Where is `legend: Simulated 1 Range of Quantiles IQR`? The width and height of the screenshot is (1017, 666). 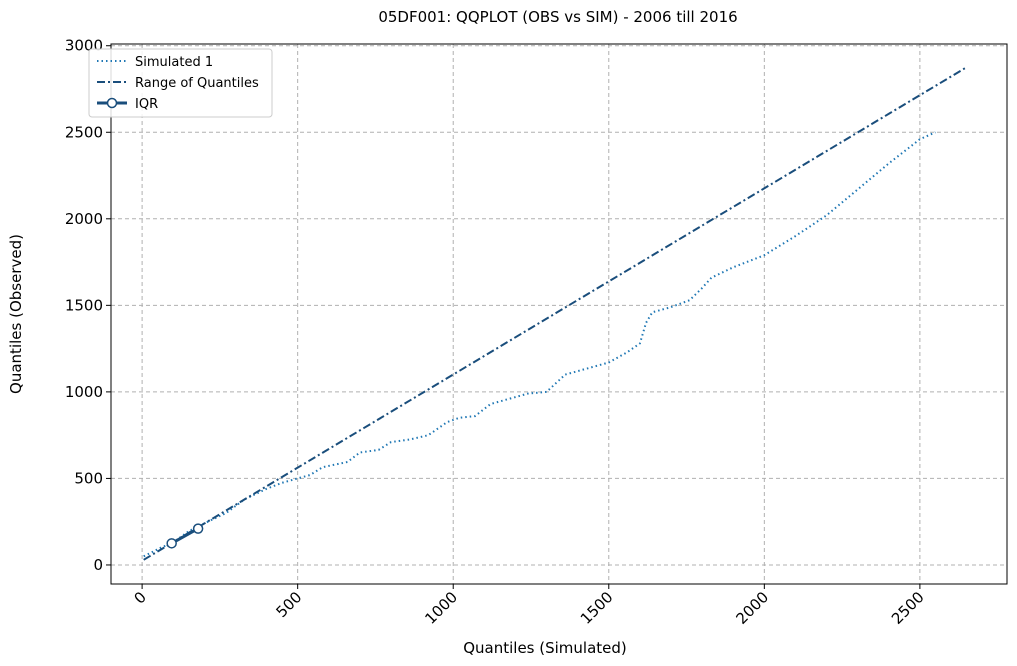
legend: Simulated 1 Range of Quantiles IQR is located at coordinates (180, 83).